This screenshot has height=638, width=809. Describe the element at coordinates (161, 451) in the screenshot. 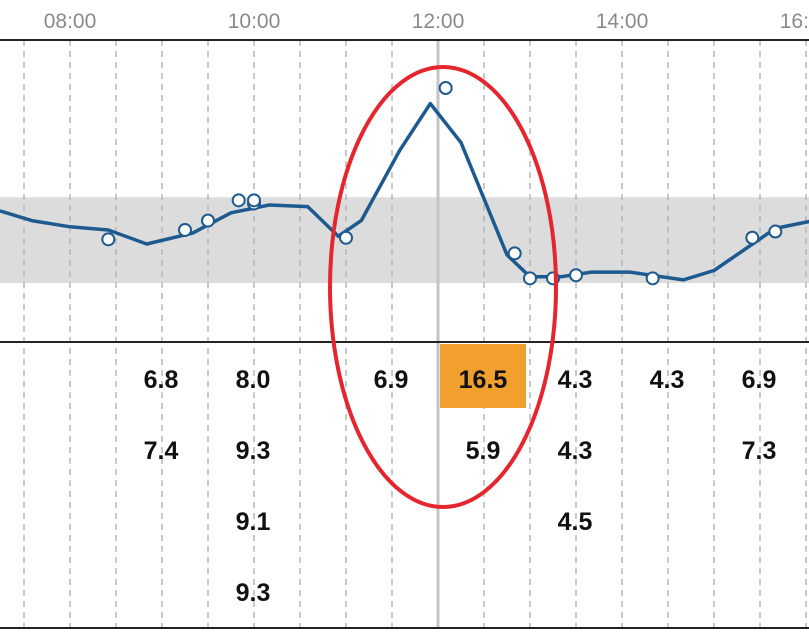

I see `reading-value: 7.4` at that location.